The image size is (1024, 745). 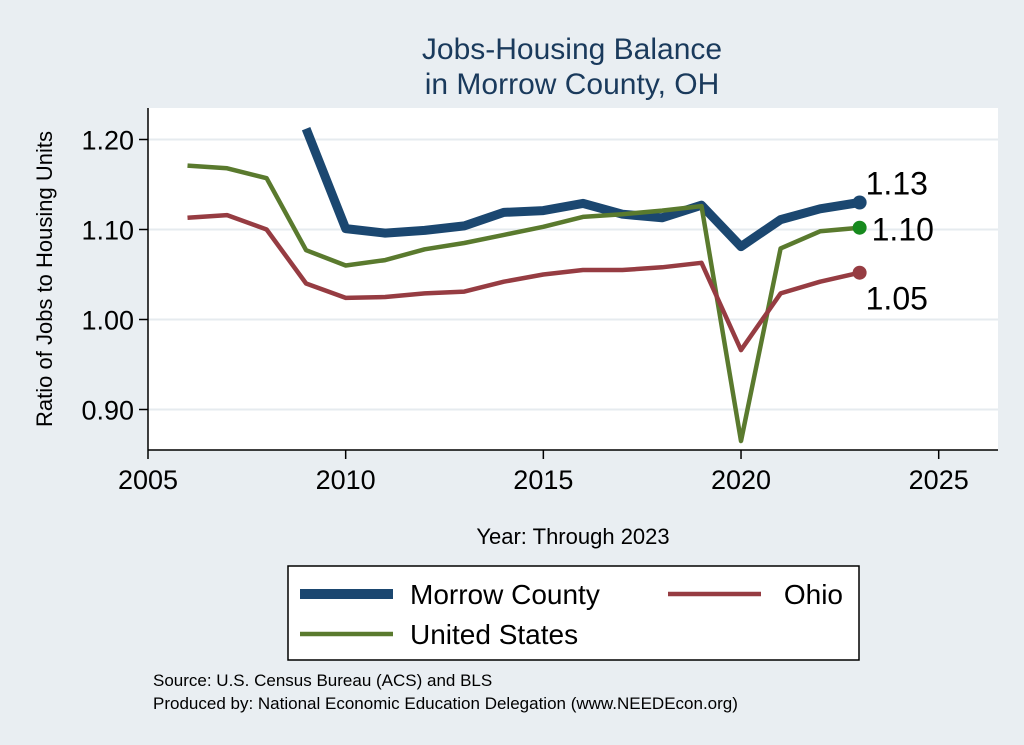 I want to click on x-axis-title: Year: Through 2023, so click(x=572, y=536).